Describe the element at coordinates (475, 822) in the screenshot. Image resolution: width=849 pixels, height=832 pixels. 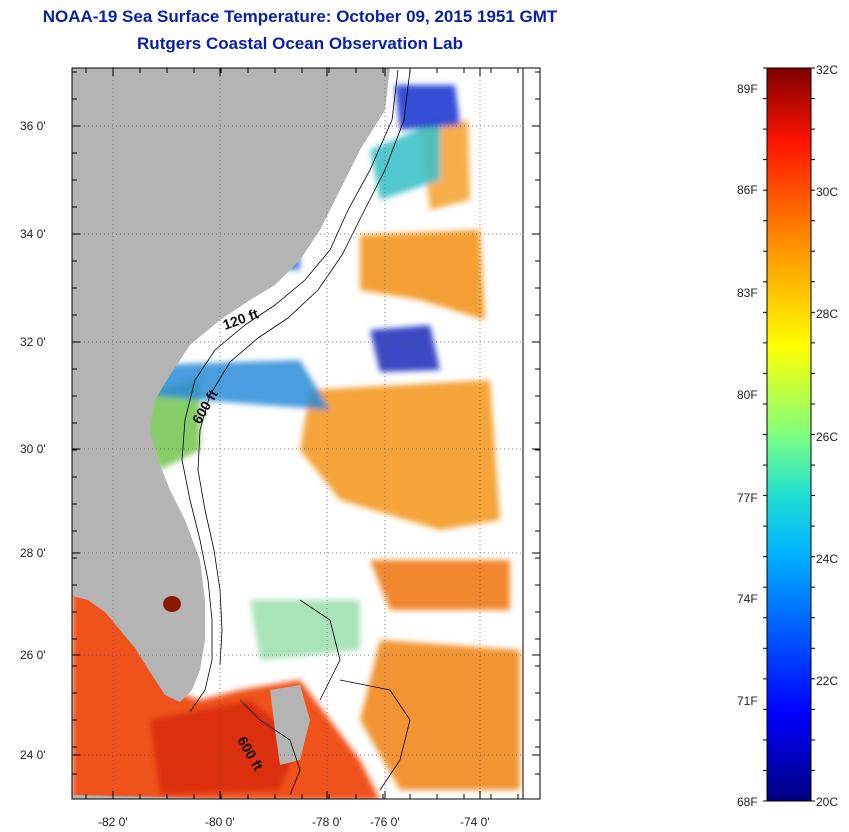
I see `lon-tick-label: -74 0'` at that location.